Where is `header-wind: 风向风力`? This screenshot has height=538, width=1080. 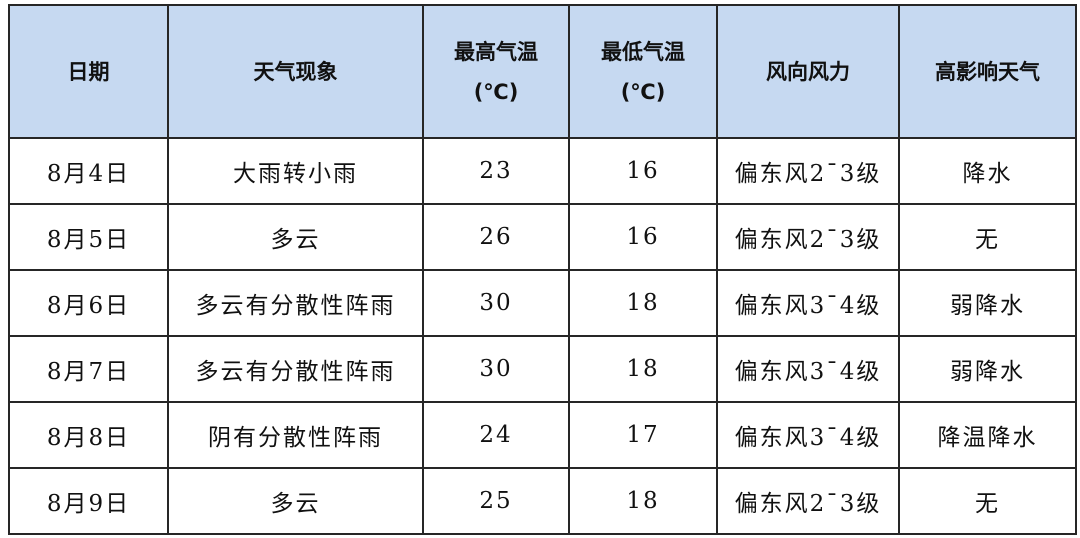 header-wind: 风向风力 is located at coordinates (808, 71).